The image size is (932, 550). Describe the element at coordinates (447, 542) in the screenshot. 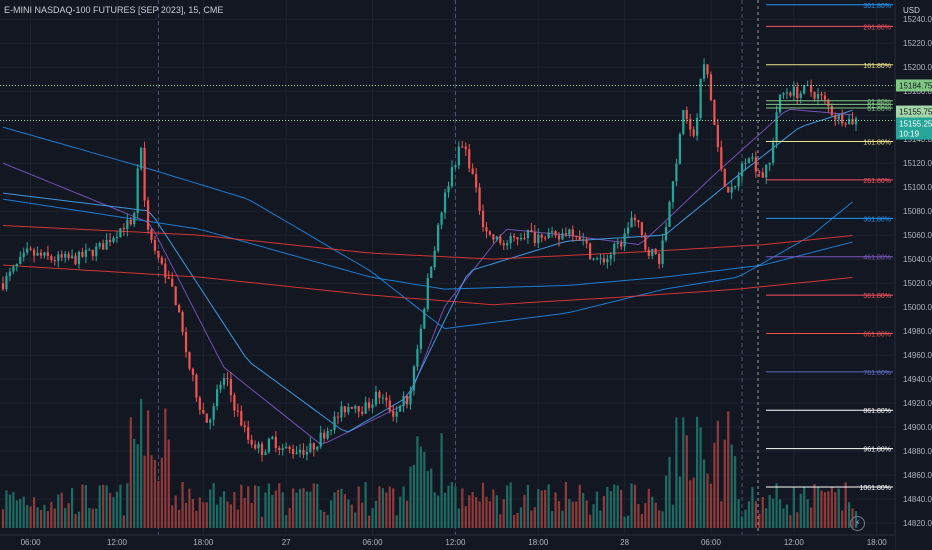

I see `time-axis-bg` at that location.